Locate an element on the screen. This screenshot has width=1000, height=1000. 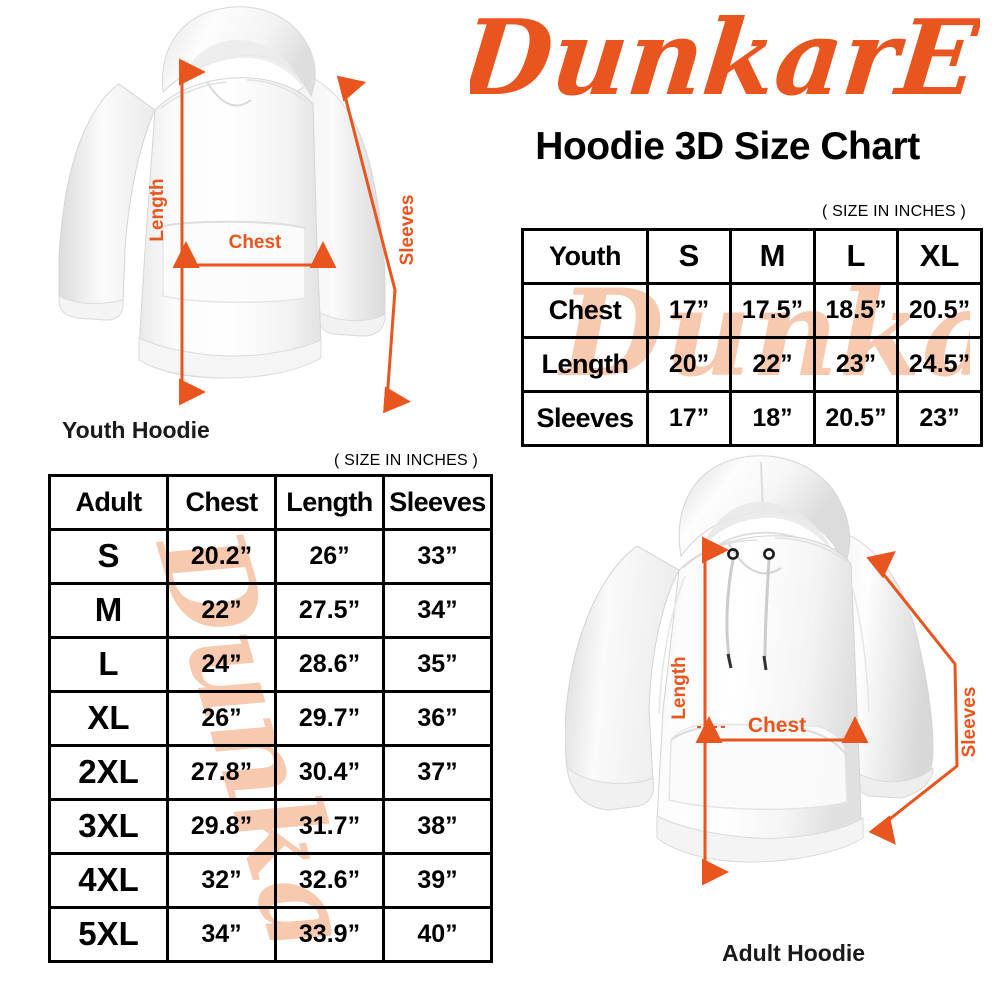
adult-length-label: Length is located at coordinates (679, 687).